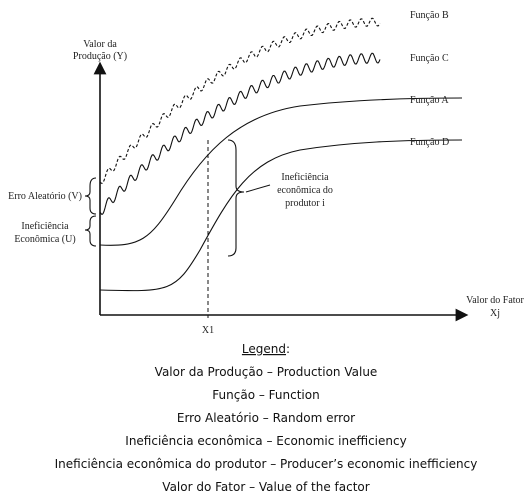 The height and width of the screenshot is (497, 532). Describe the element at coordinates (265, 487) in the screenshot. I see `legend-item: Valor do Fator – Value of the factor` at that location.